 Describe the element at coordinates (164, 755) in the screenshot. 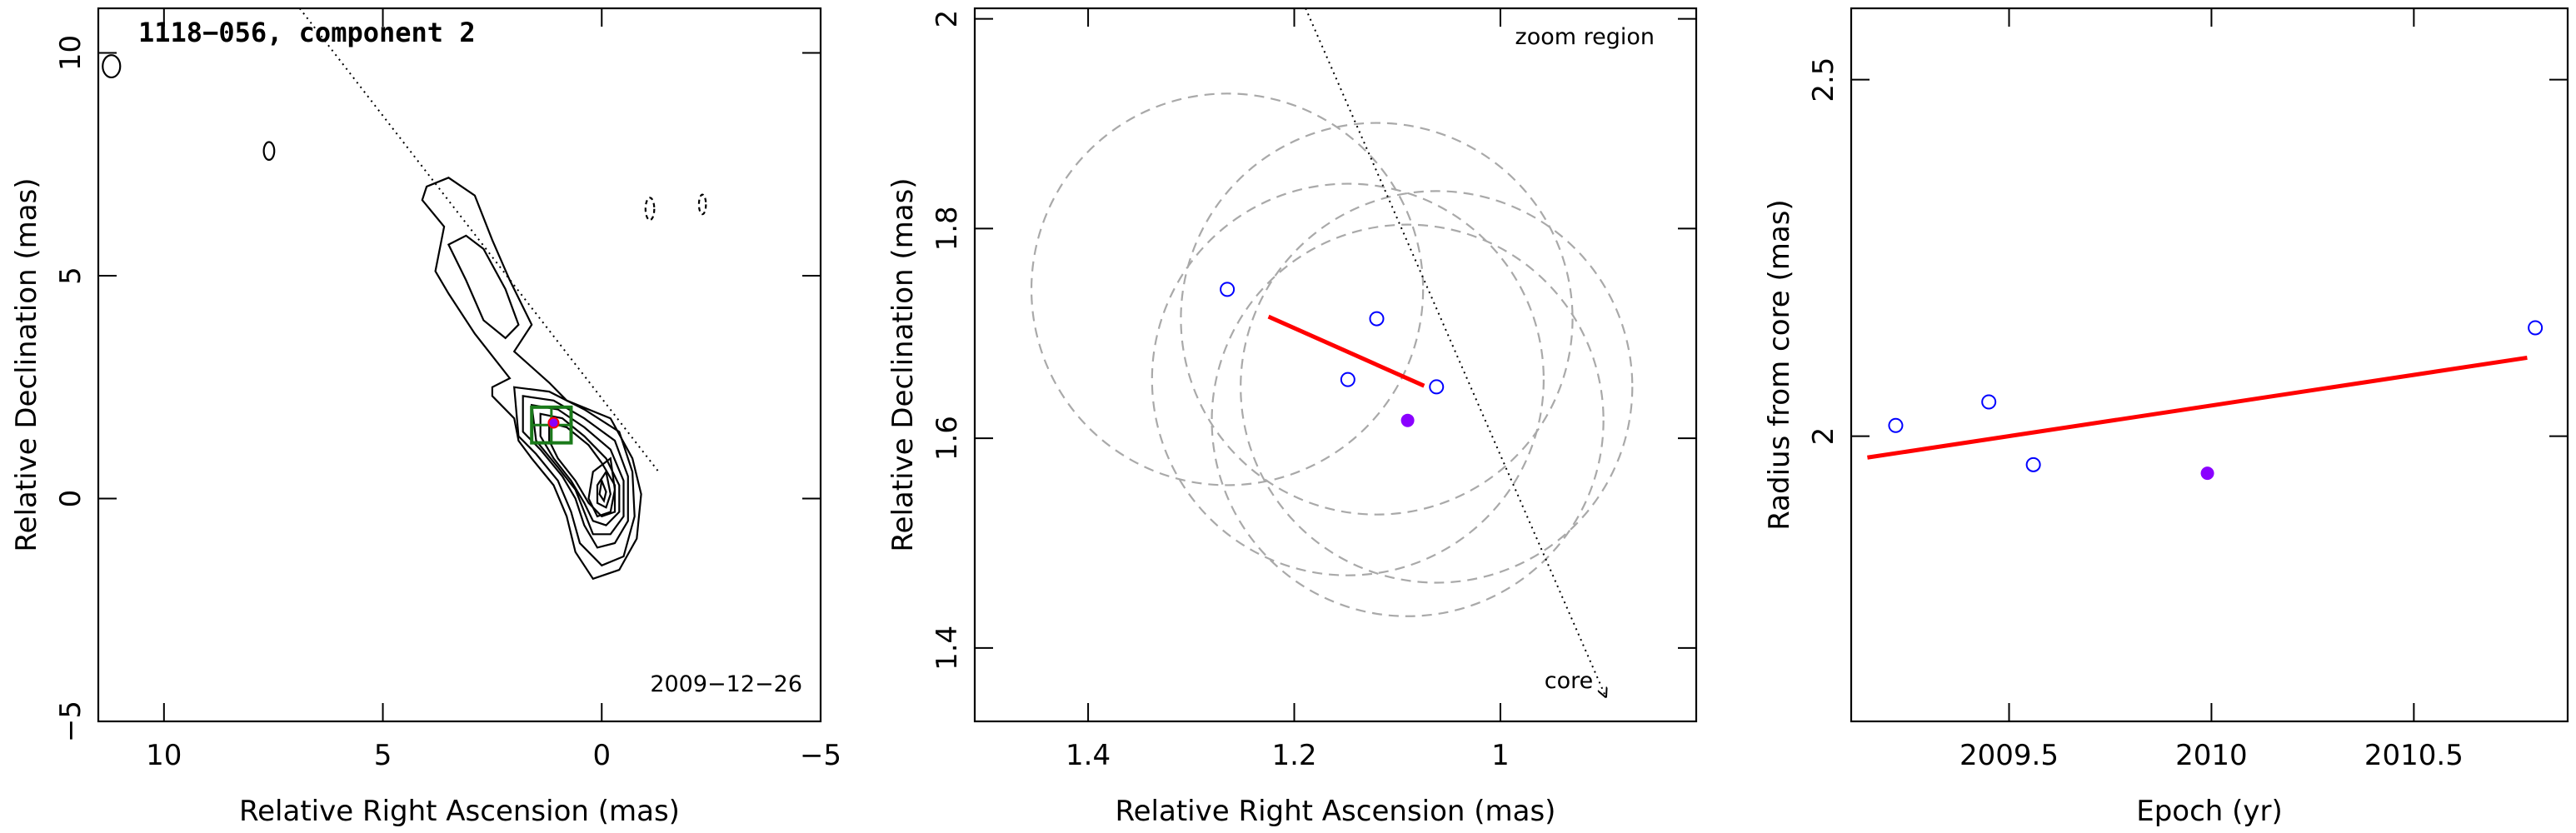

I see `x-tick-label: 10` at that location.